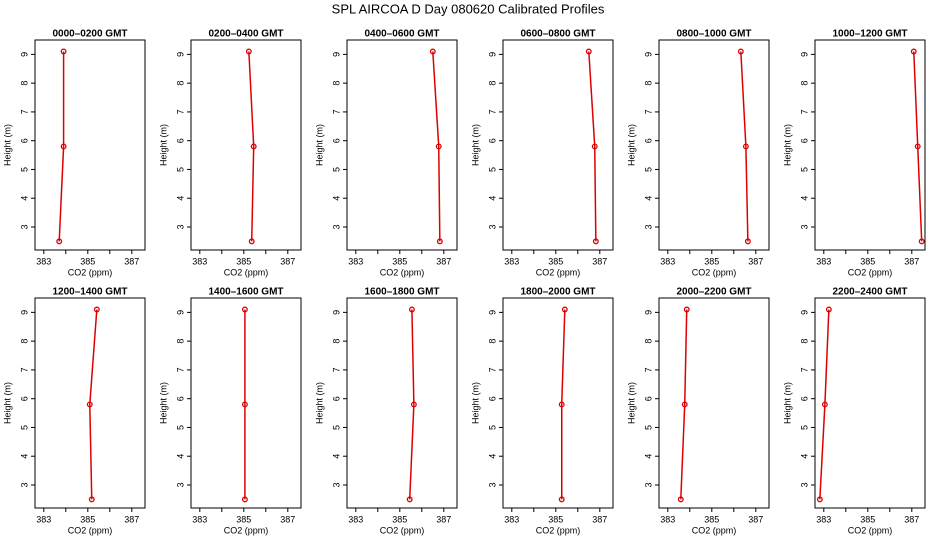  Describe the element at coordinates (401, 292) in the screenshot. I see `panel-title: 1600–1800 GMT` at that location.